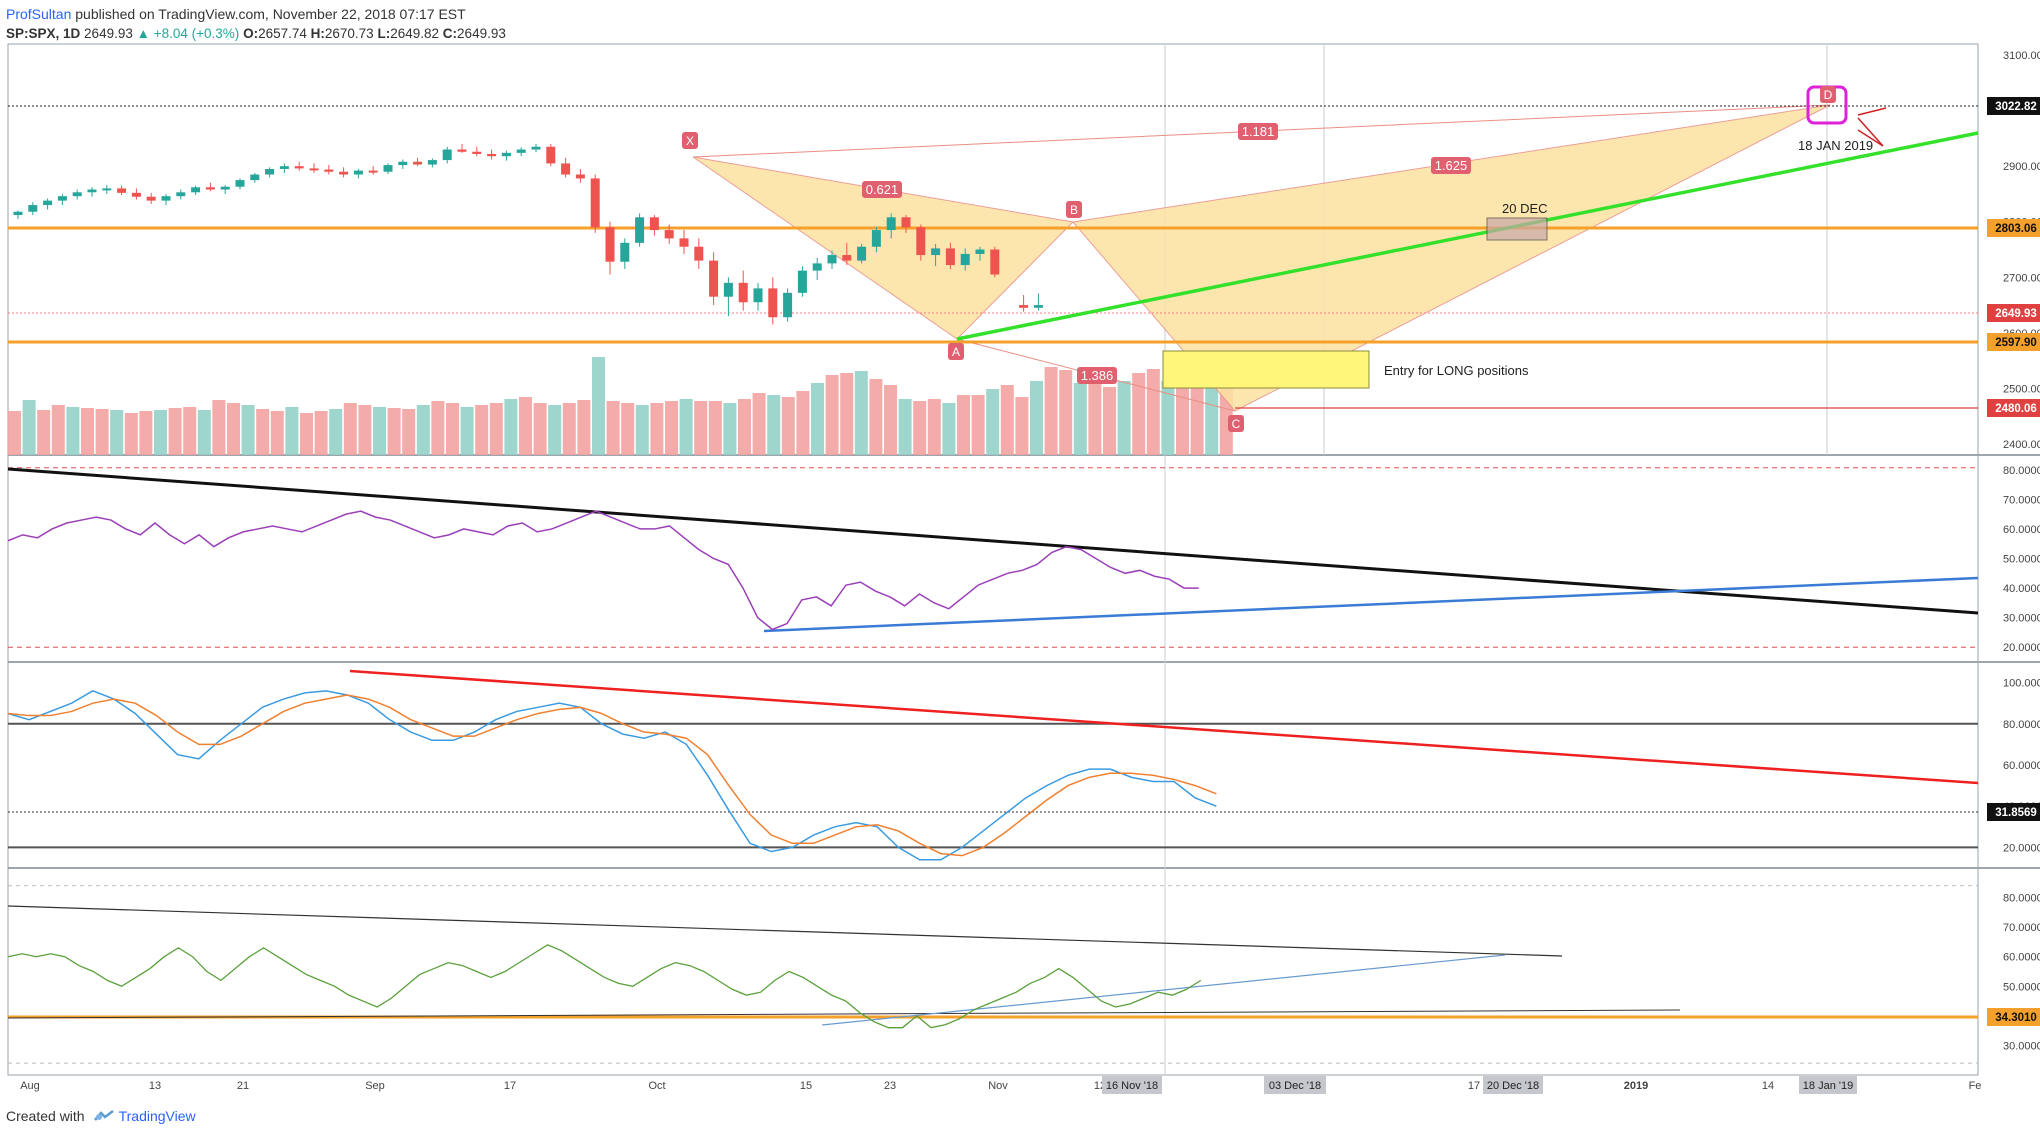  What do you see at coordinates (1258, 131) in the screenshot?
I see `ratio-label: 1.181` at bounding box center [1258, 131].